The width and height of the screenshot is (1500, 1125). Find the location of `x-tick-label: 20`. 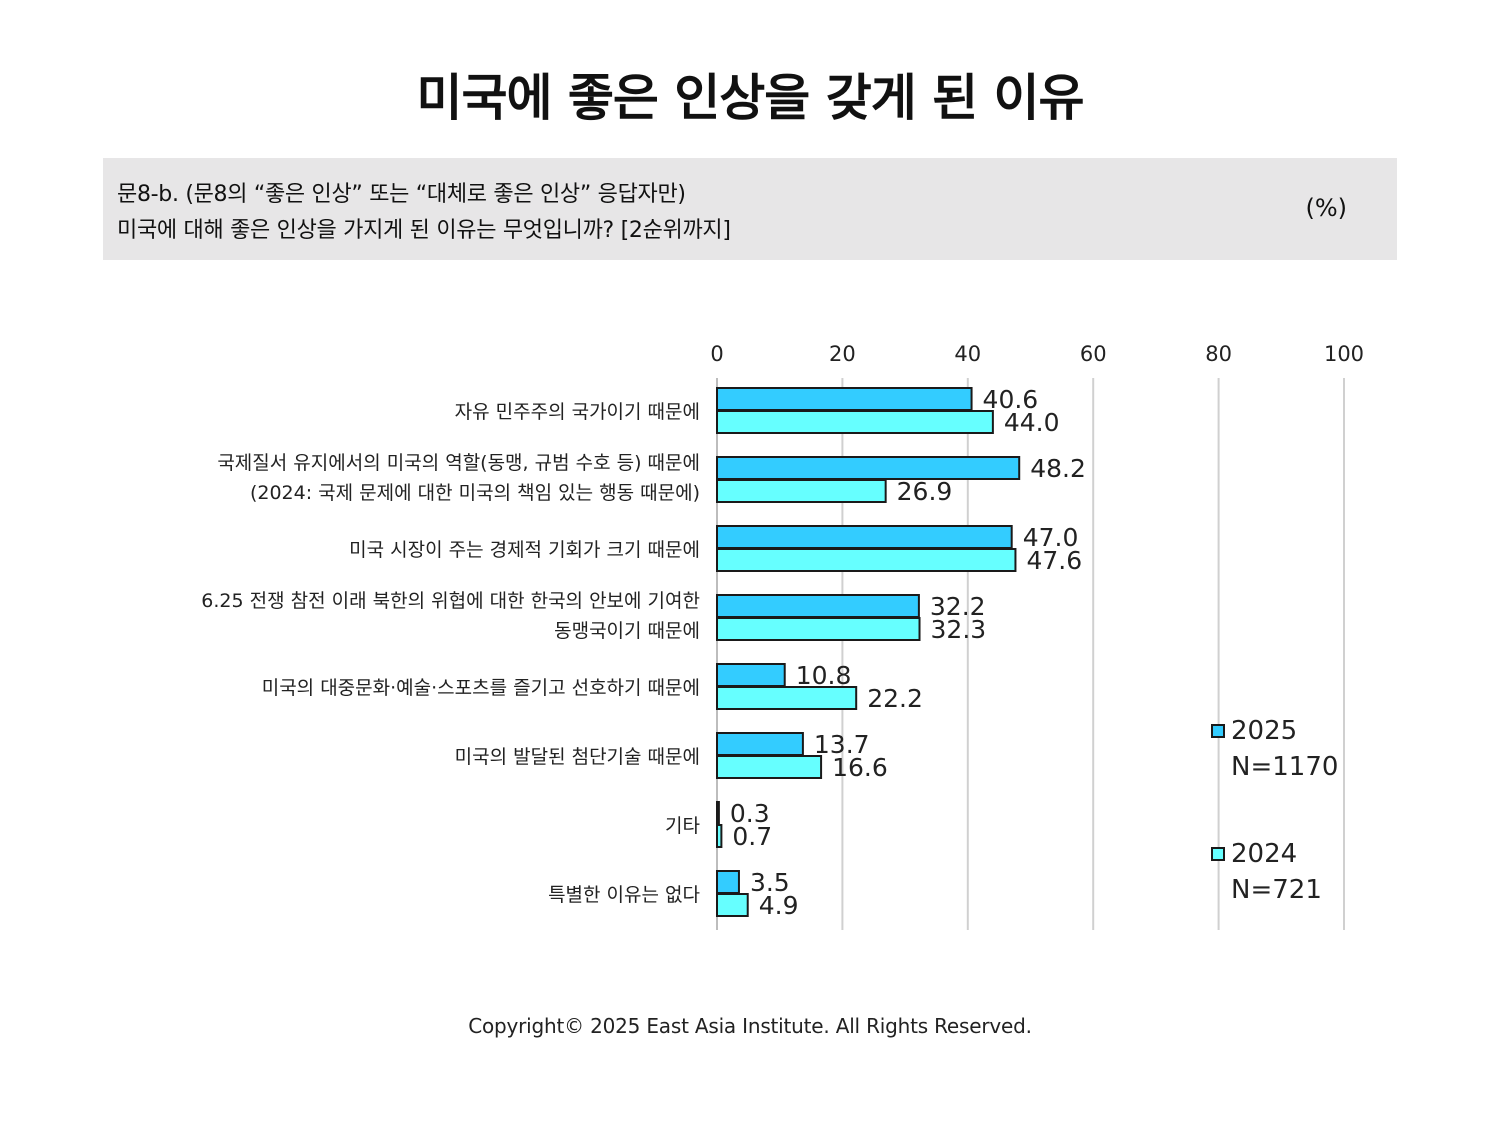

x-tick-label: 20 is located at coordinates (842, 354).